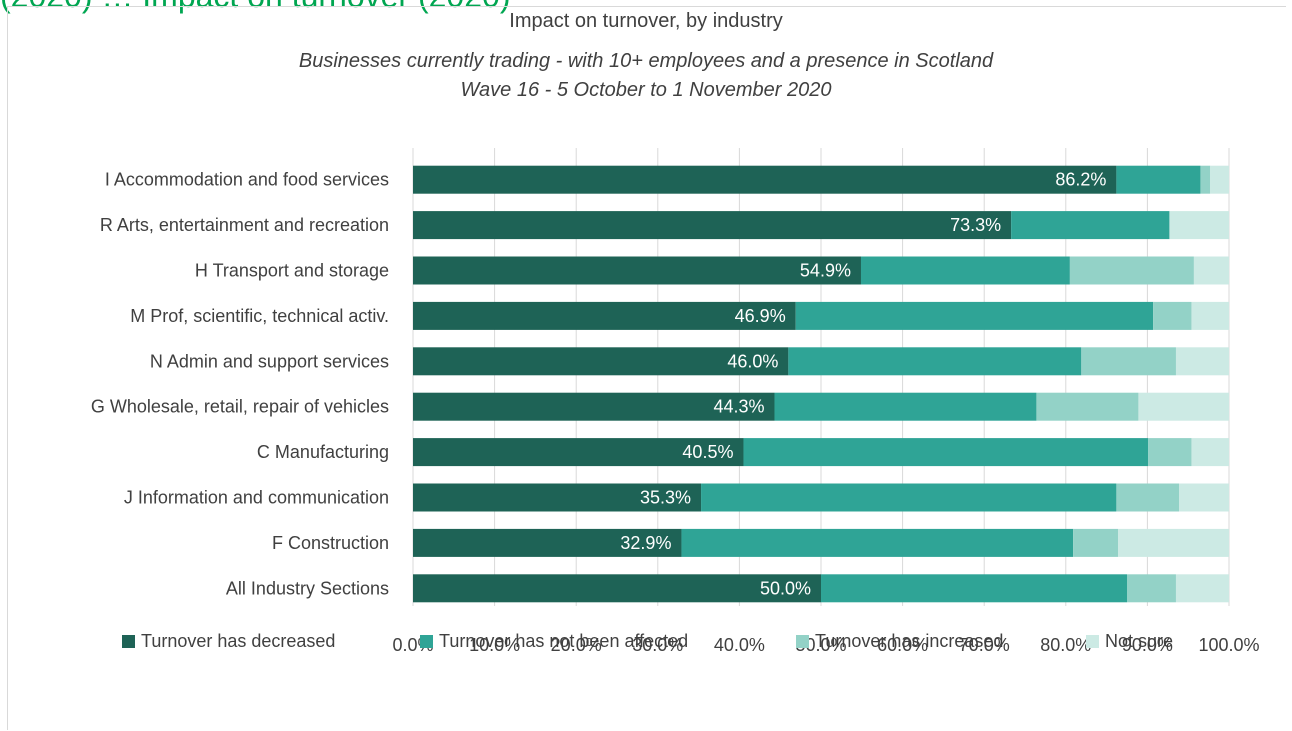 This screenshot has width=1292, height=731. I want to click on category-label: H Transport and storage, so click(292, 271).